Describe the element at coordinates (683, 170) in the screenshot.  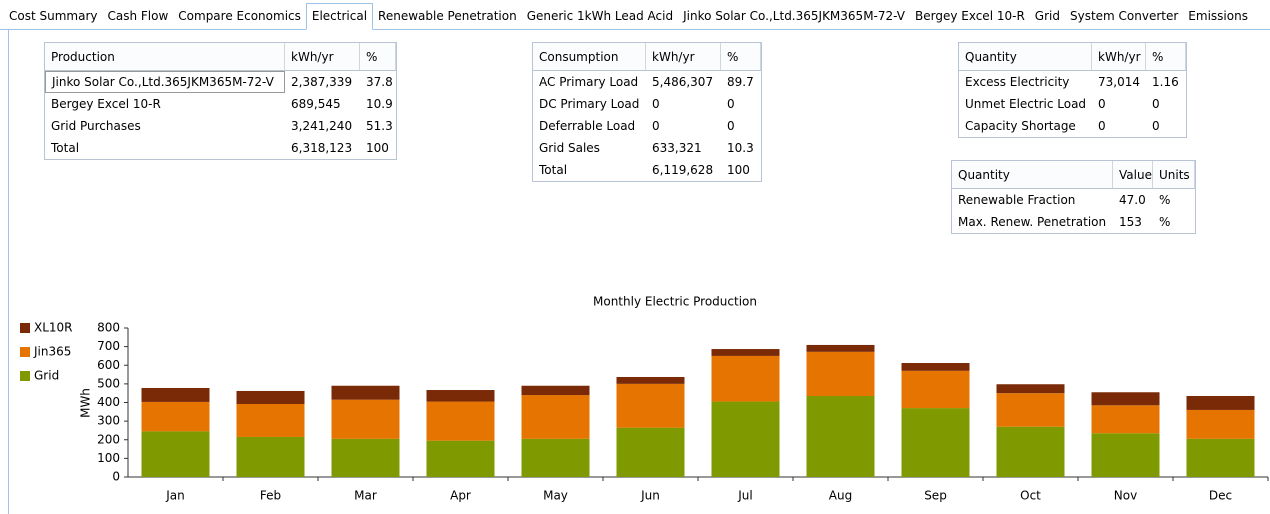
I see `table-cell: 6,119,628` at that location.